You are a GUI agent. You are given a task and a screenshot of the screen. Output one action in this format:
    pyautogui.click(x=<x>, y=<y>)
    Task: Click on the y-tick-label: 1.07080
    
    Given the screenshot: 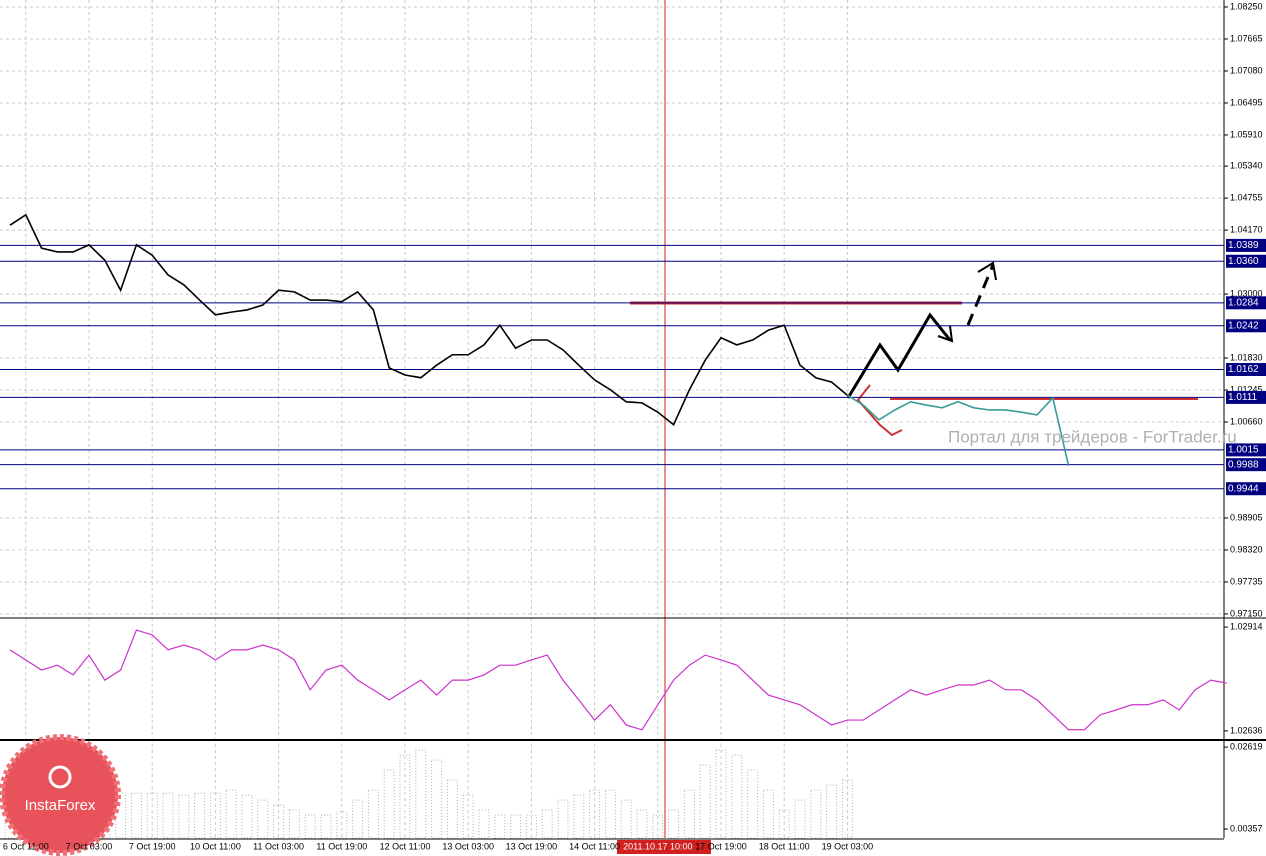 What is the action you would take?
    pyautogui.click(x=1246, y=70)
    